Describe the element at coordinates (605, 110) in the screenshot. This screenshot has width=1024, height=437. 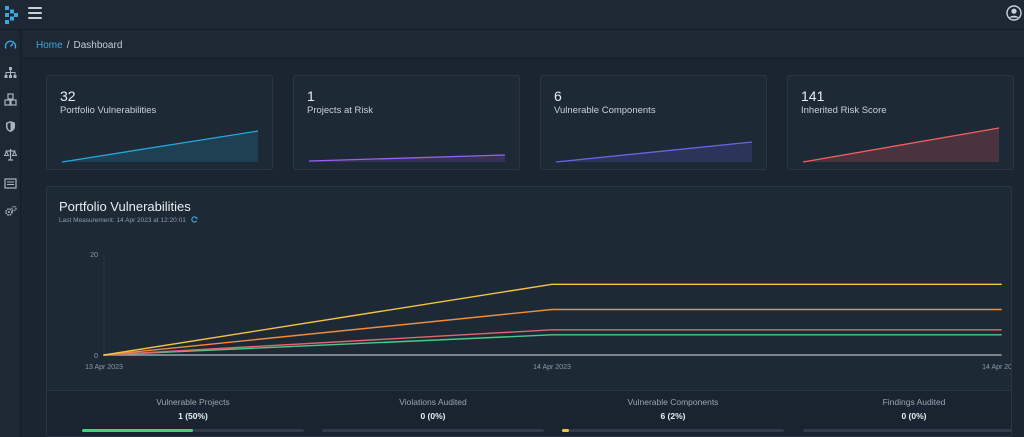
I see `card-label: Vulnerable Components` at that location.